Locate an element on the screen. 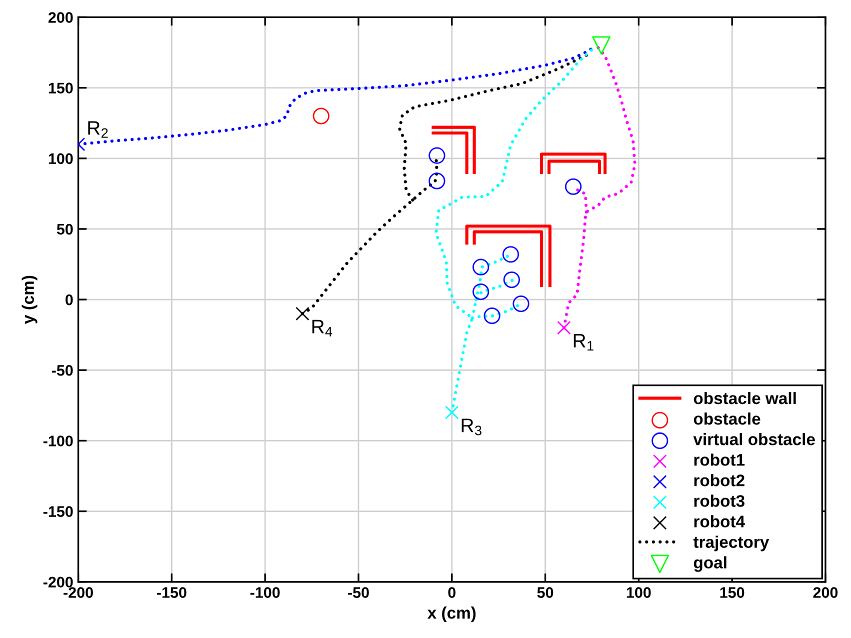 The height and width of the screenshot is (638, 851). y-tick-label: 200 is located at coordinates (60, 17).